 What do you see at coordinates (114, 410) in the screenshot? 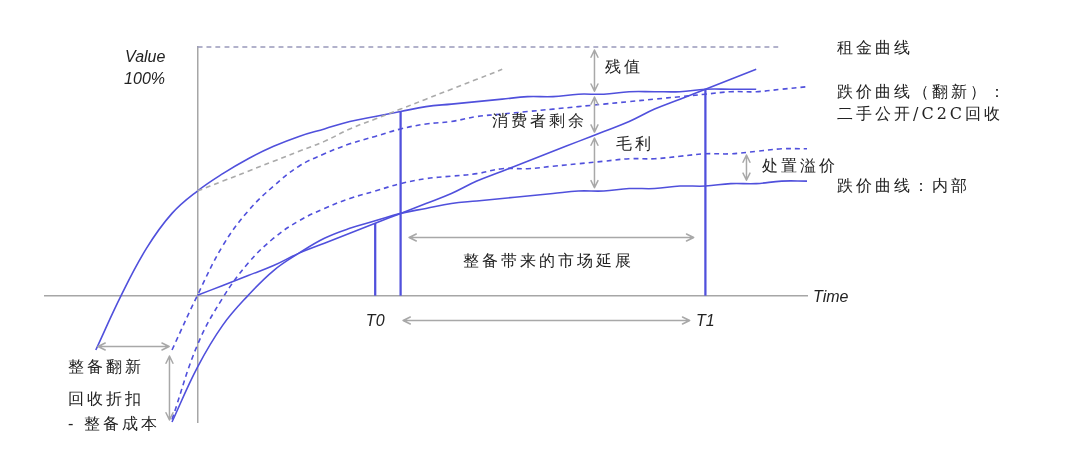
I see `annotation: 回收折扣 - 整备成本` at bounding box center [114, 410].